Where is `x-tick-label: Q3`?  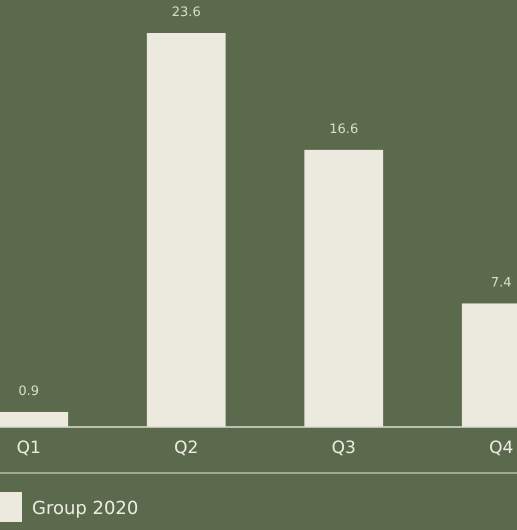
x-tick-label: Q3 is located at coordinates (344, 448).